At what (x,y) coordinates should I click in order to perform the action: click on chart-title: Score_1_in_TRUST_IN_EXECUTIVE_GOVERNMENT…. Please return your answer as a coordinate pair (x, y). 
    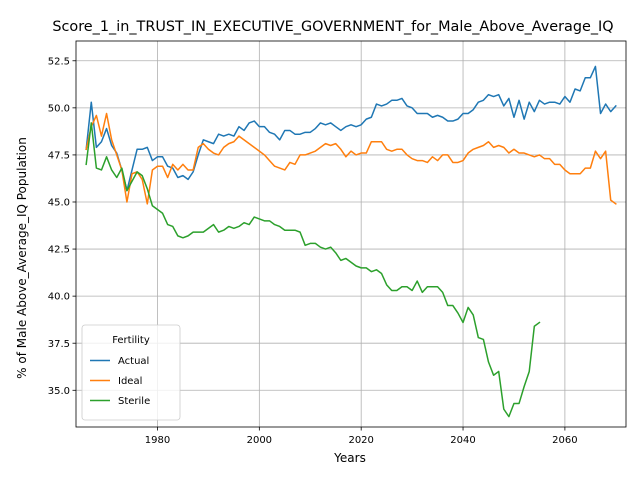
    Looking at the image, I should click on (332, 27).